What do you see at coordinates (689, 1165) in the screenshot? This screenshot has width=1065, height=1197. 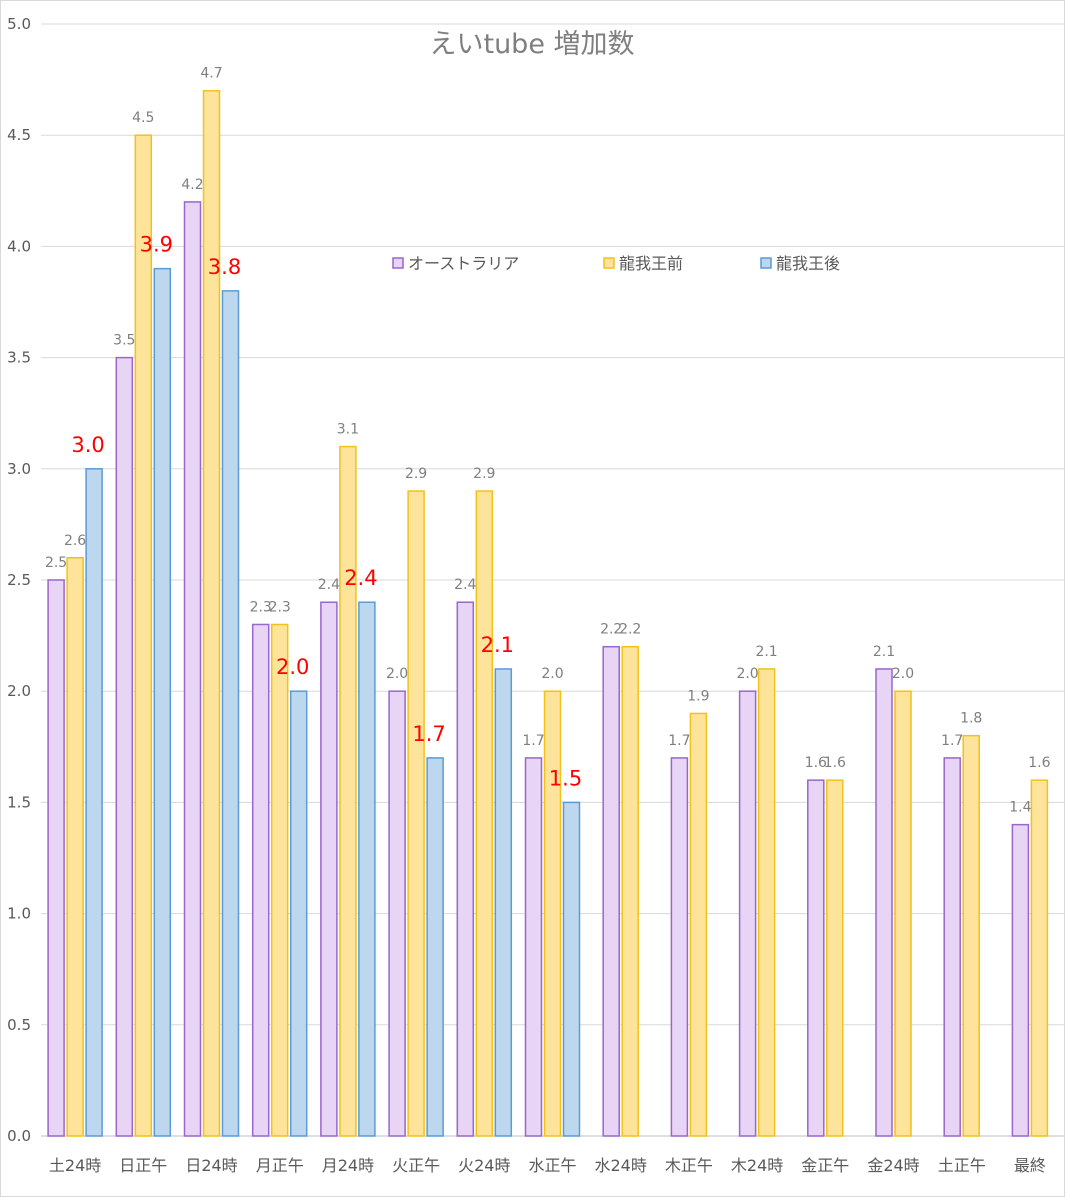 I see `x-tick-label: 木正午` at bounding box center [689, 1165].